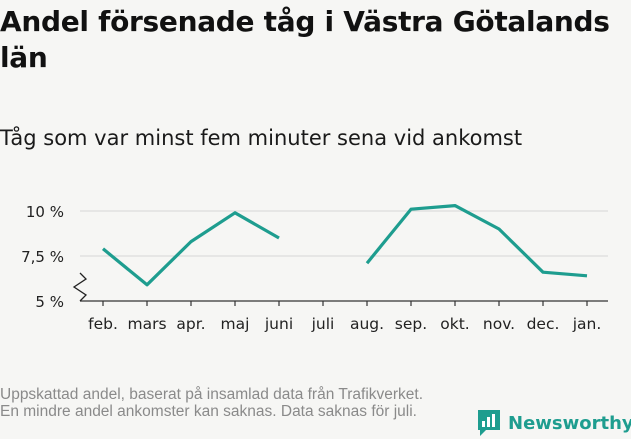  Describe the element at coordinates (49, 302) in the screenshot. I see `y-tick-label: 5 %` at that location.